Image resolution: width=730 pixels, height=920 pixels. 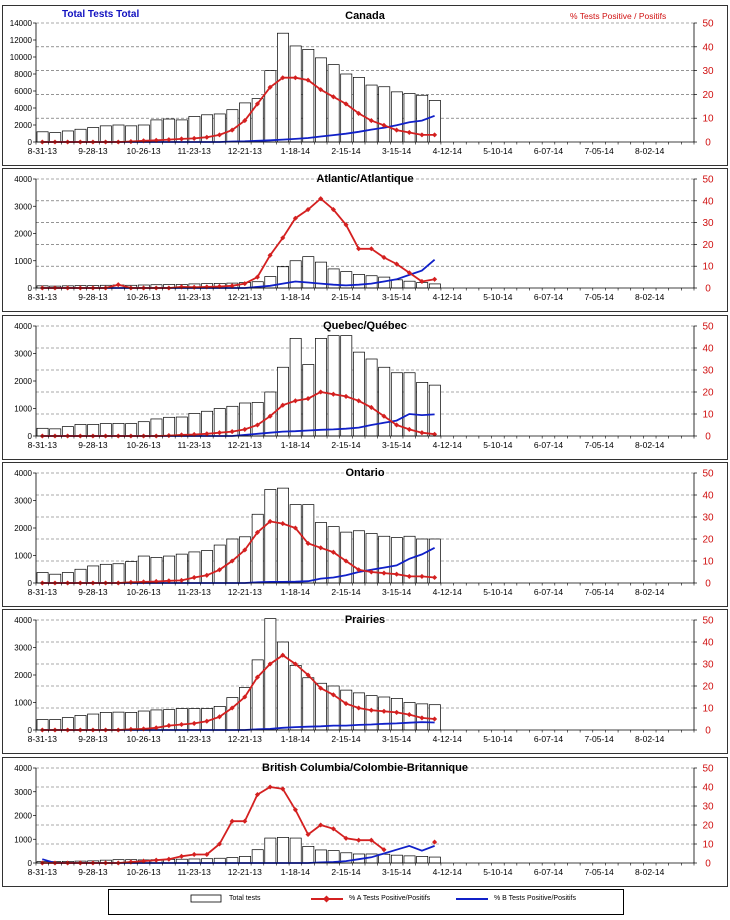 What do you see at coordinates (708, 474) in the screenshot?
I see `y-right-tick-label: 50` at bounding box center [708, 474].